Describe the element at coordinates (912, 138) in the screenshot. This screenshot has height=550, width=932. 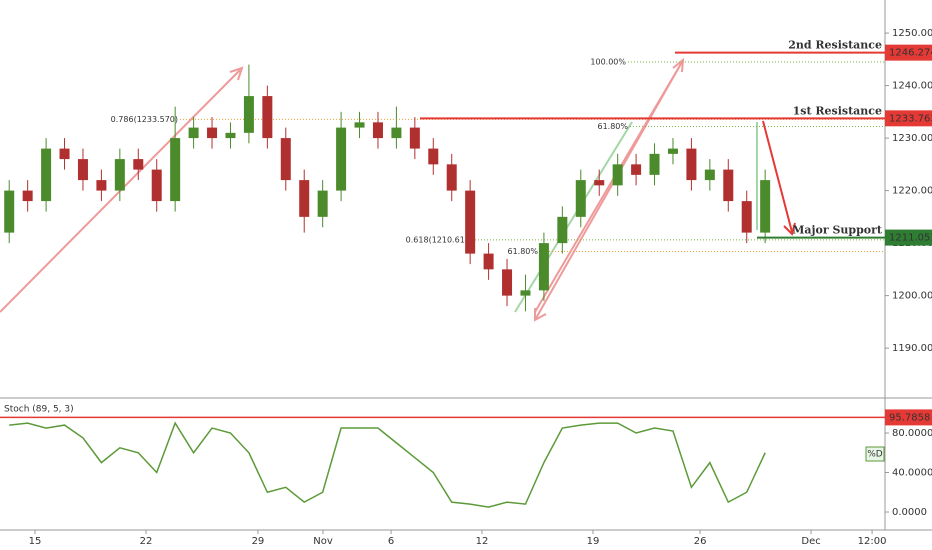
I see `y-tick-label: 1230.000` at that location.